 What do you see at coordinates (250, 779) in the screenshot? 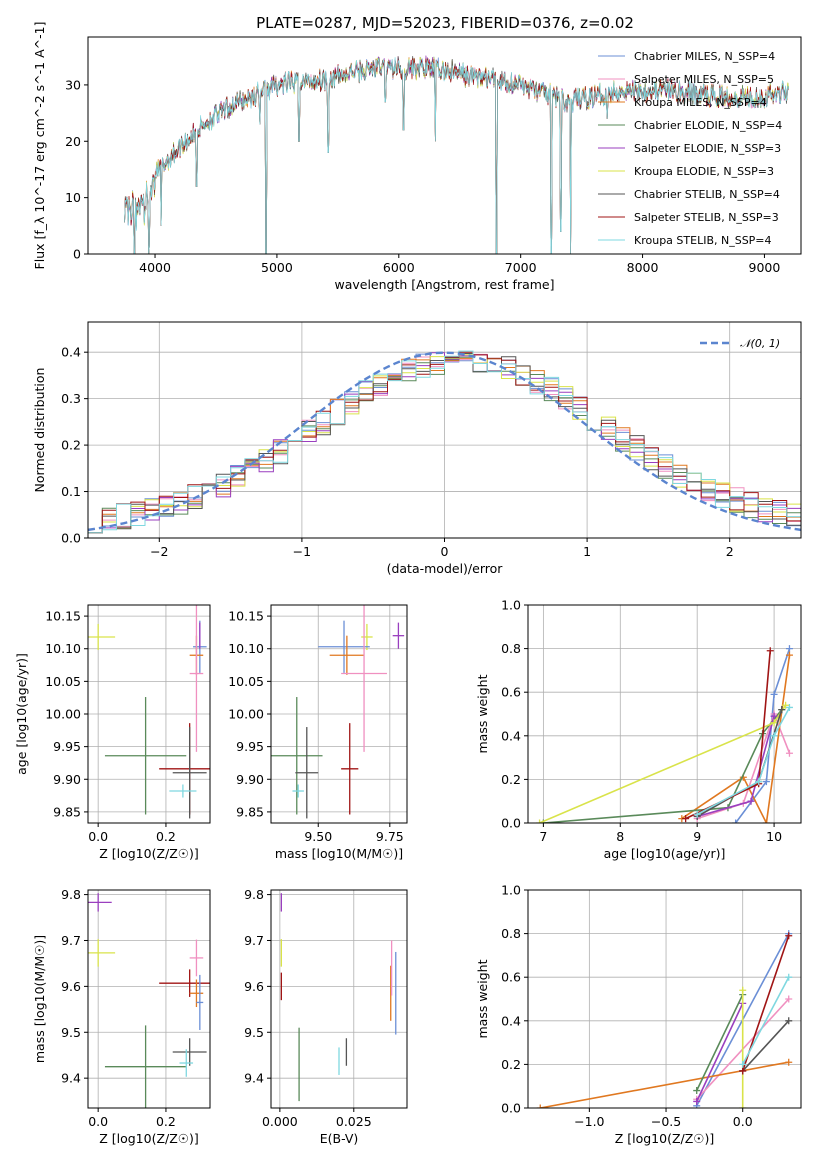
I see `y-tick-label: 9.90` at bounding box center [250, 779].